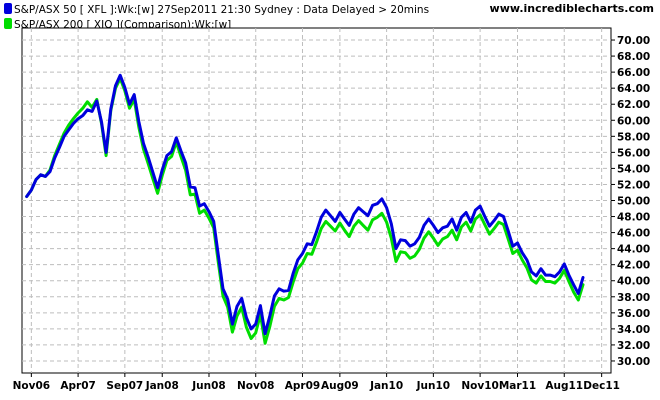 The height and width of the screenshot is (400, 660). I want to click on x-tick-label: Nov06, so click(31, 386).